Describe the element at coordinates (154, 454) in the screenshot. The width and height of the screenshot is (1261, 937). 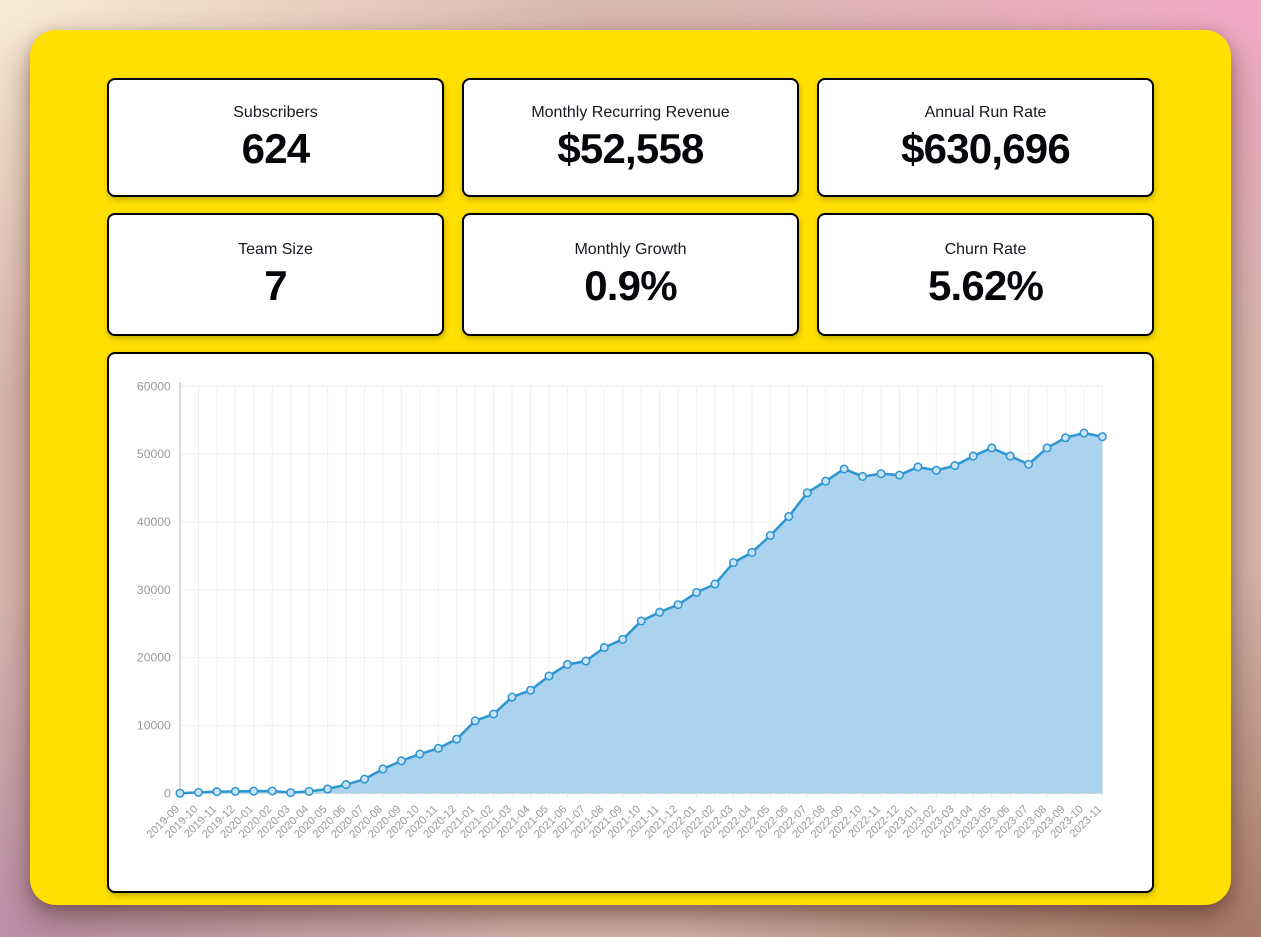
I see `y-axis-tick-label: 50000` at that location.